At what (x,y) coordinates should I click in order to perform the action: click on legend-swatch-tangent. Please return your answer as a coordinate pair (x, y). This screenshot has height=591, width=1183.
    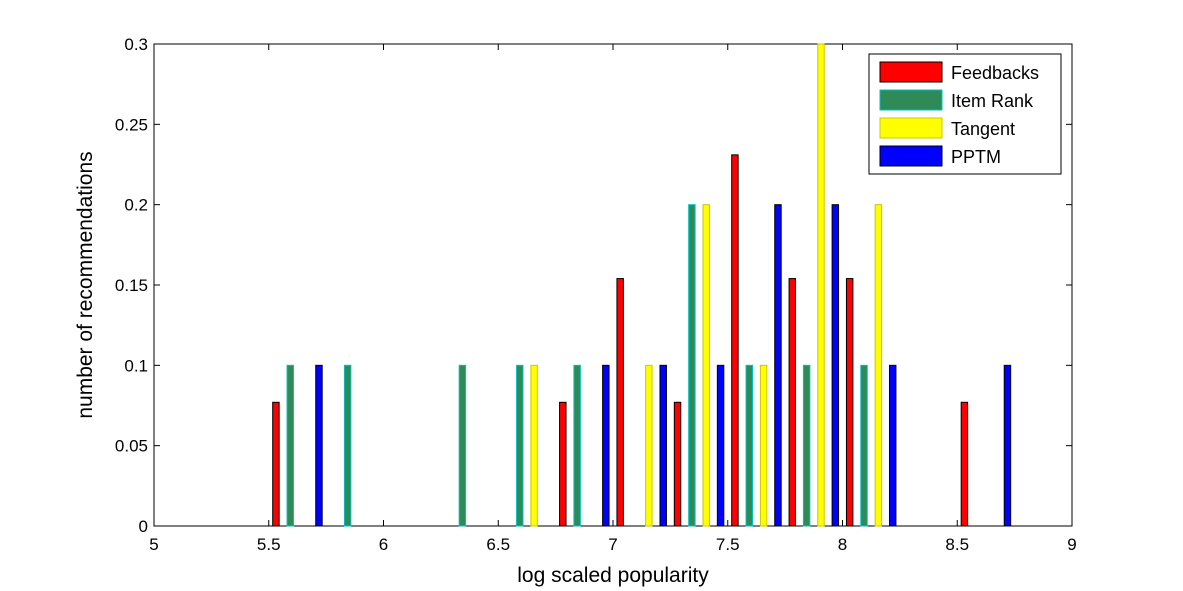
    Looking at the image, I should click on (911, 128).